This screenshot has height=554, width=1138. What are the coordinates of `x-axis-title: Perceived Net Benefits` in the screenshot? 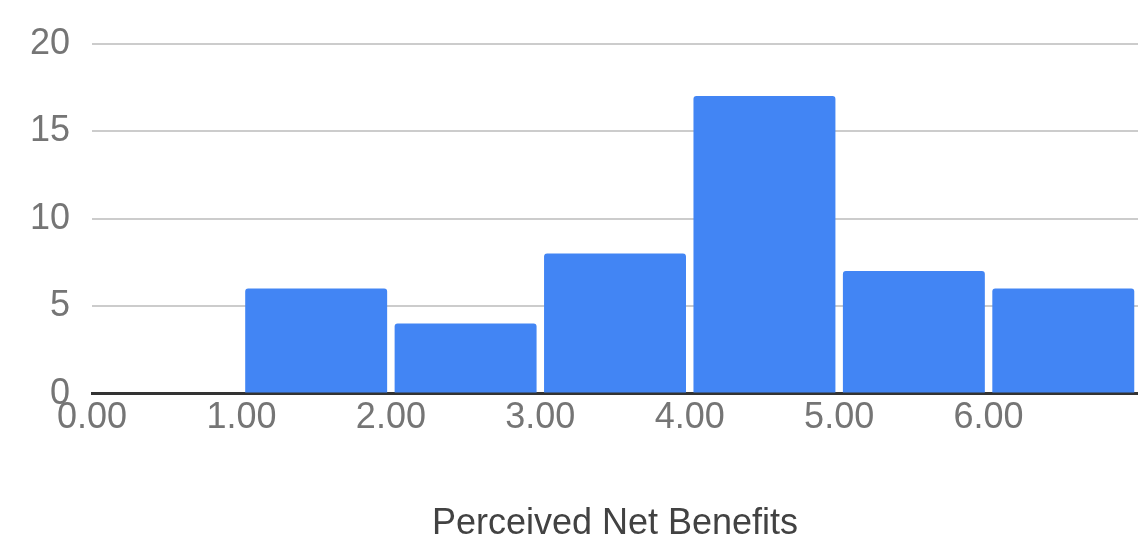 It's located at (615, 522).